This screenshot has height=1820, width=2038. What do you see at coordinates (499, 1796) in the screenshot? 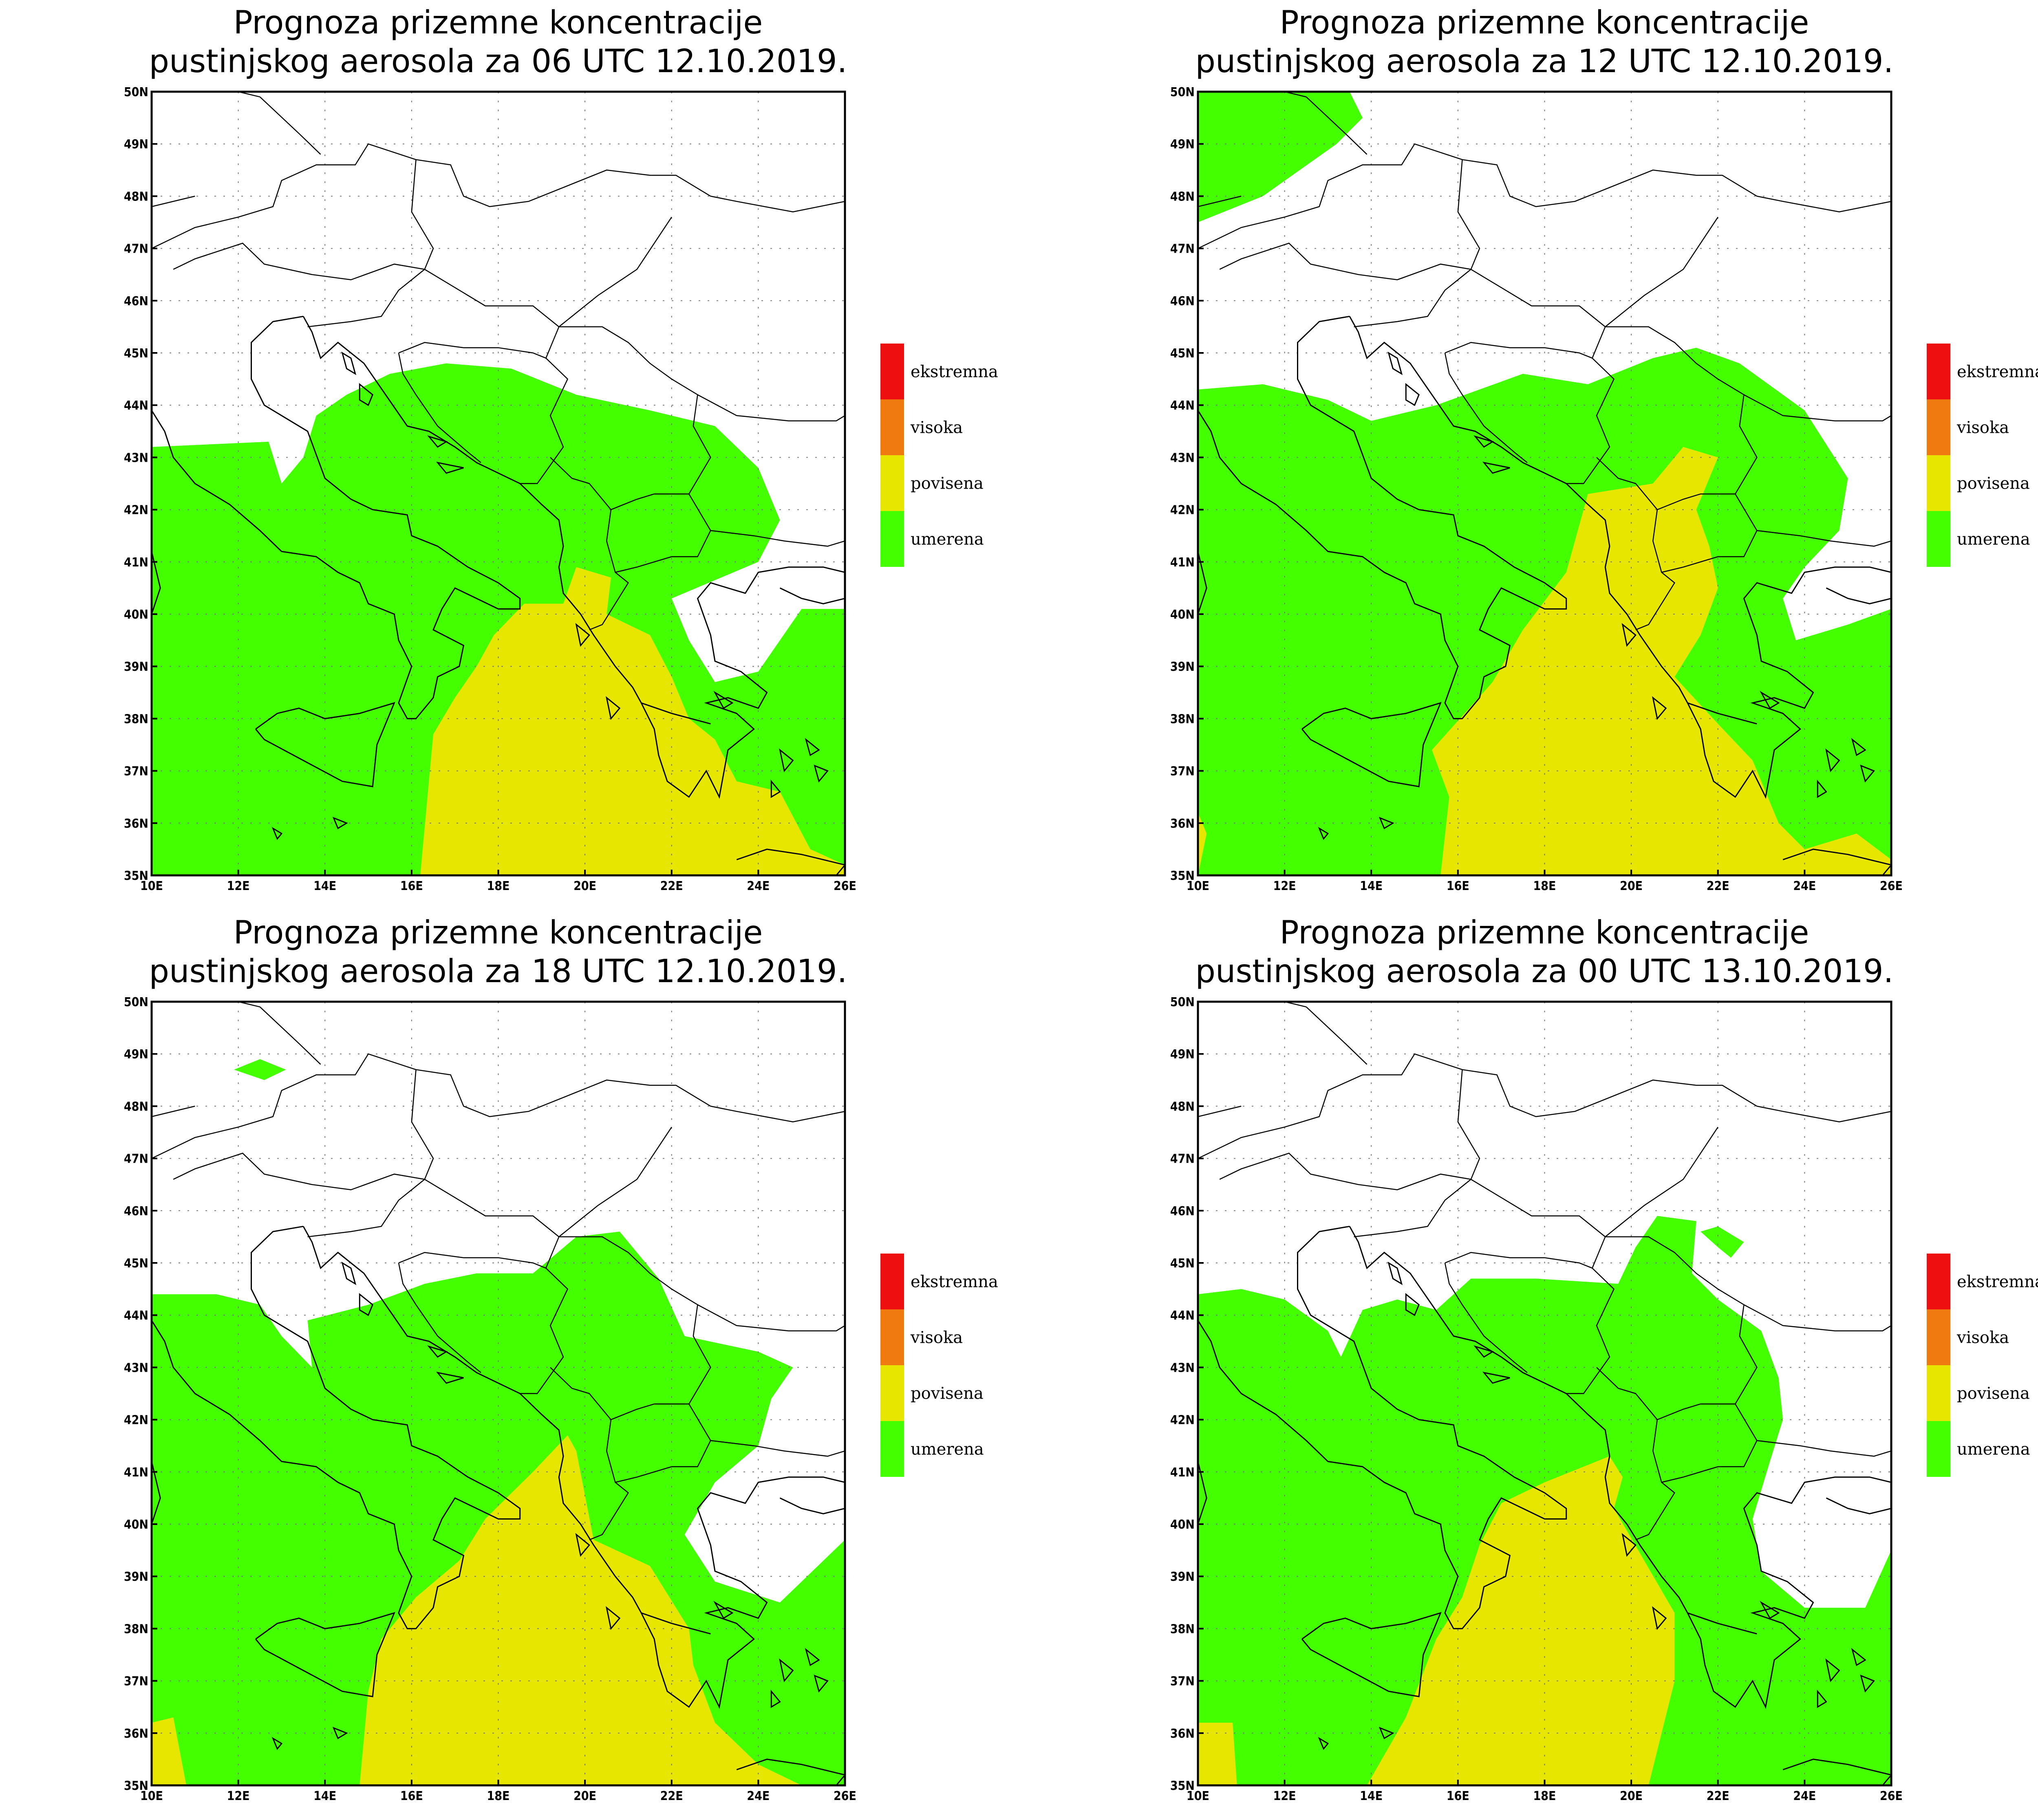
I see `lon-tick-label: 18E` at bounding box center [499, 1796].